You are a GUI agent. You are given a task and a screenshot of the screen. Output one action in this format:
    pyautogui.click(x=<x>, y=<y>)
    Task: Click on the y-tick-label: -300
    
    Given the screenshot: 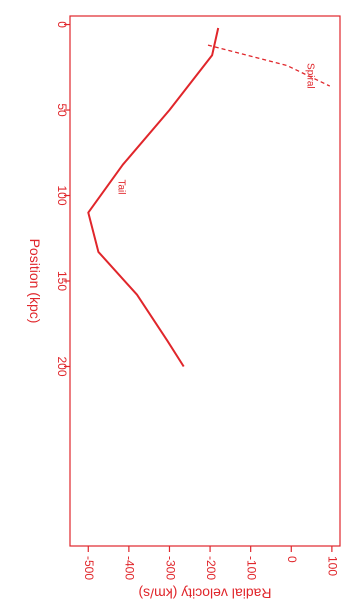 What is the action you would take?
    pyautogui.click(x=170, y=568)
    